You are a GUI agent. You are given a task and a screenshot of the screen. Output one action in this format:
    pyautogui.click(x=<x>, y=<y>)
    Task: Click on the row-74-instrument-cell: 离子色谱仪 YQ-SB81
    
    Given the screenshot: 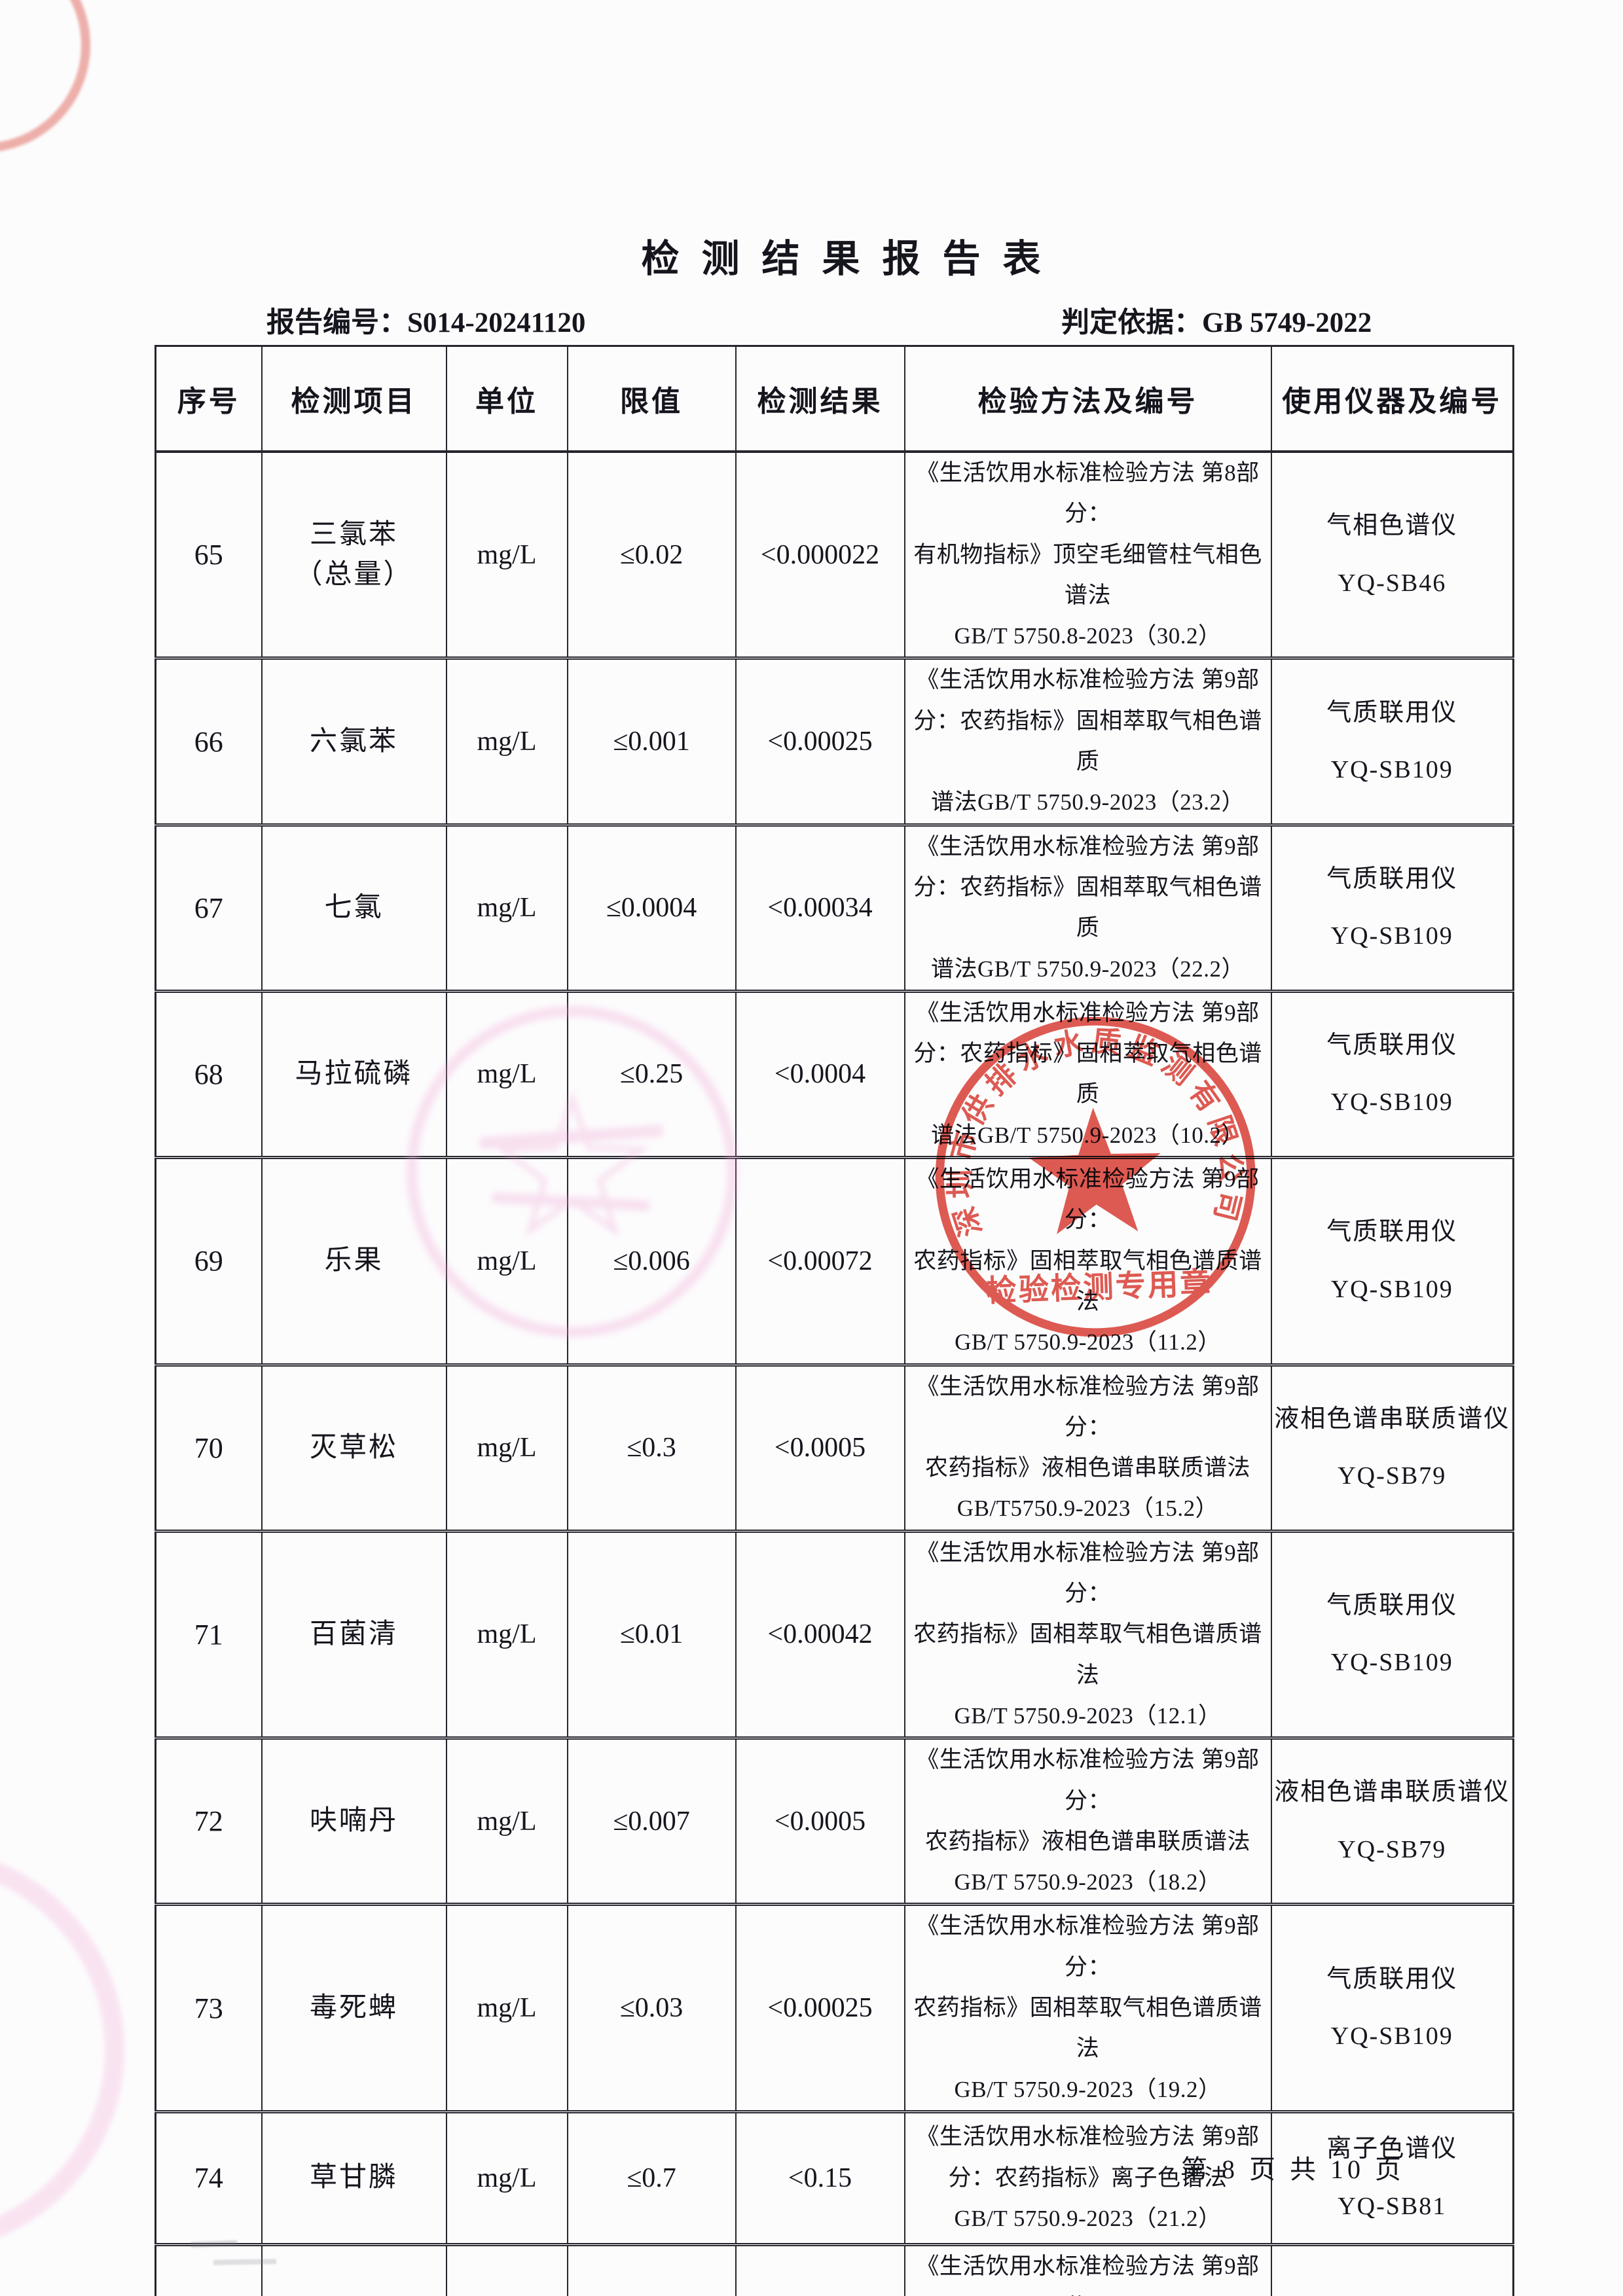 What is the action you would take?
    pyautogui.click(x=1392, y=2178)
    